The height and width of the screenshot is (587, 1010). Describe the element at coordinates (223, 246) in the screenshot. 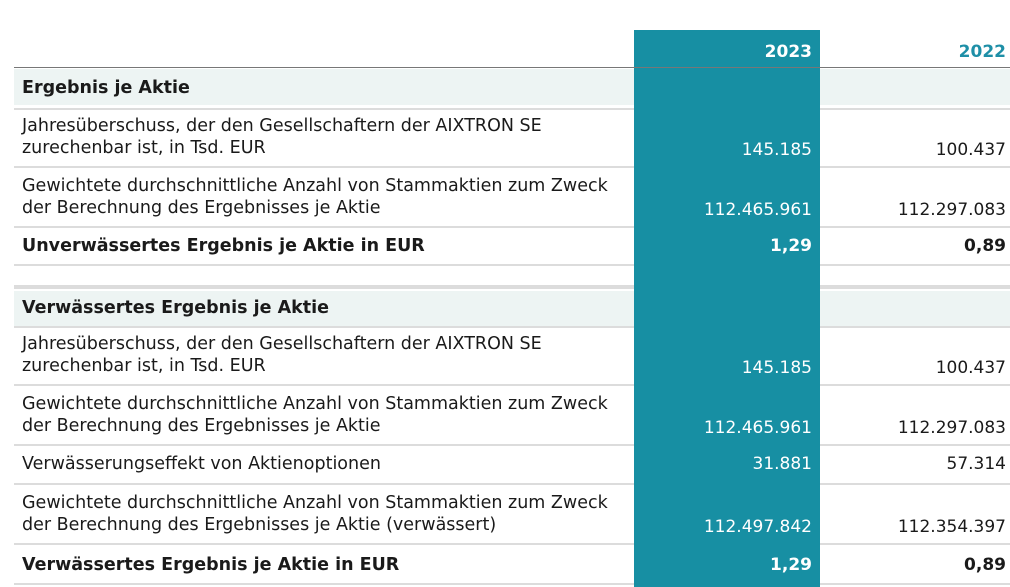

I see `row-label: Unverwässertes Ergebnis je Aktie in EUR` at that location.